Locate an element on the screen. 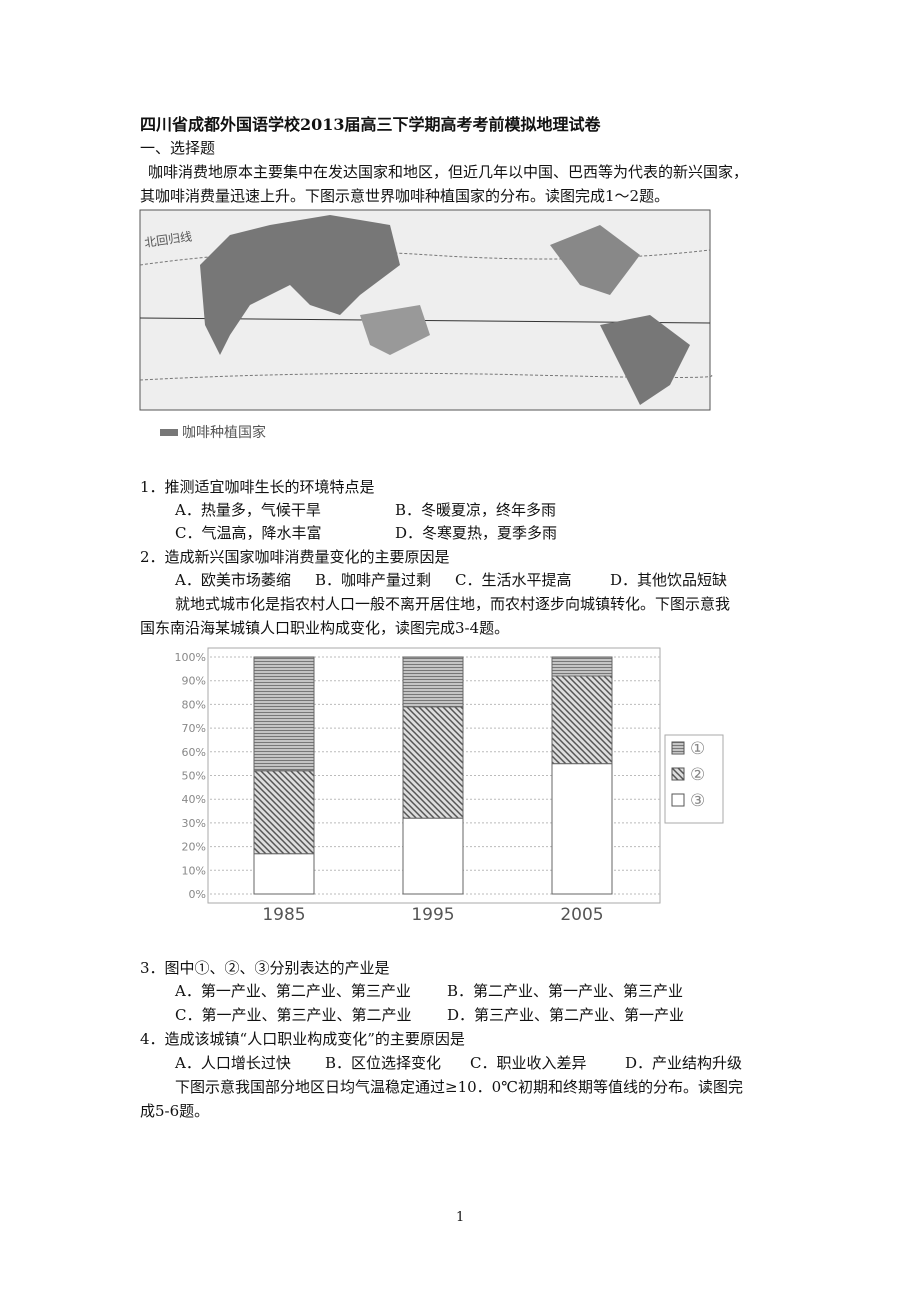  y-tick-label: 40% is located at coordinates (194, 799).